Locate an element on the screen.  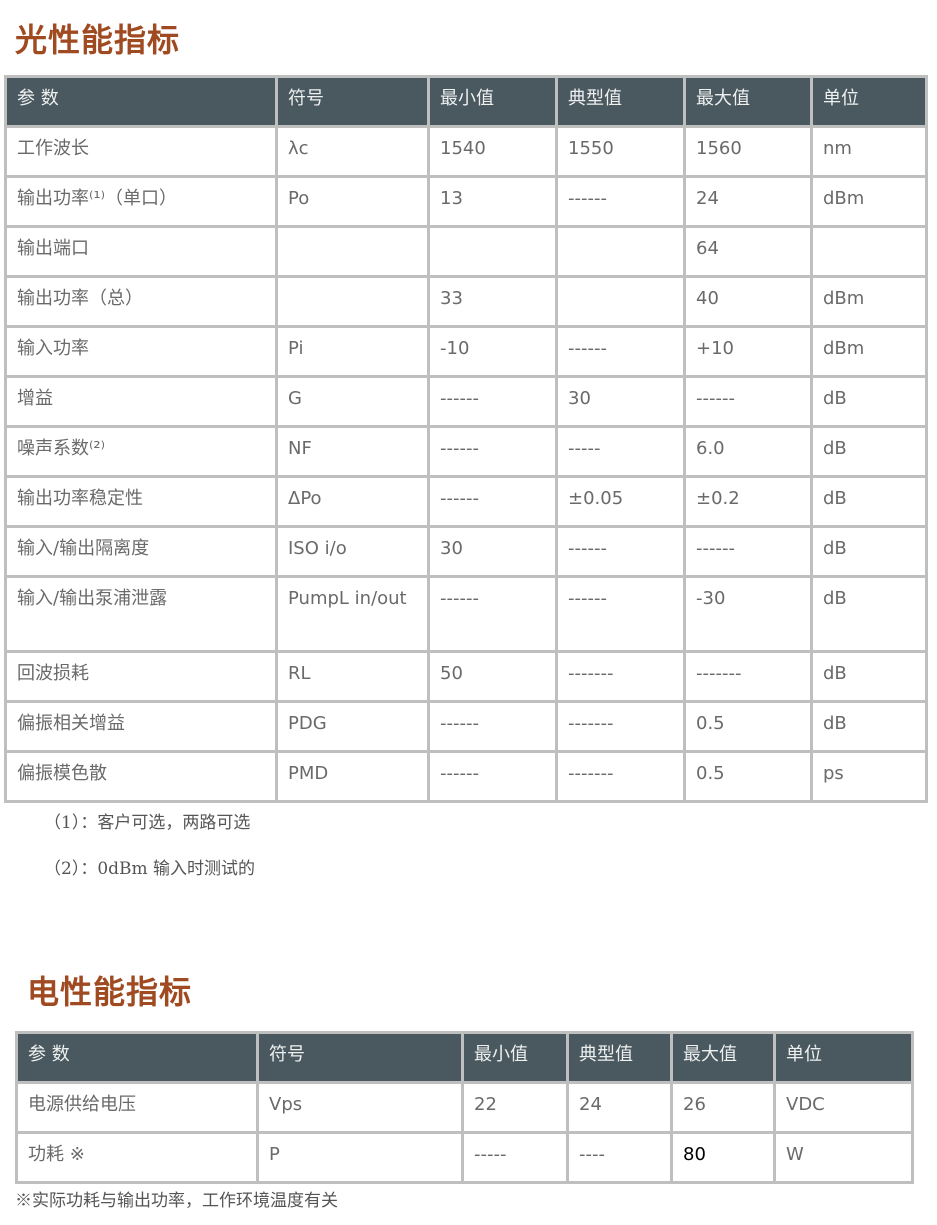
footnote-1: （1）：客户可选，两路可选 is located at coordinates (147, 823).